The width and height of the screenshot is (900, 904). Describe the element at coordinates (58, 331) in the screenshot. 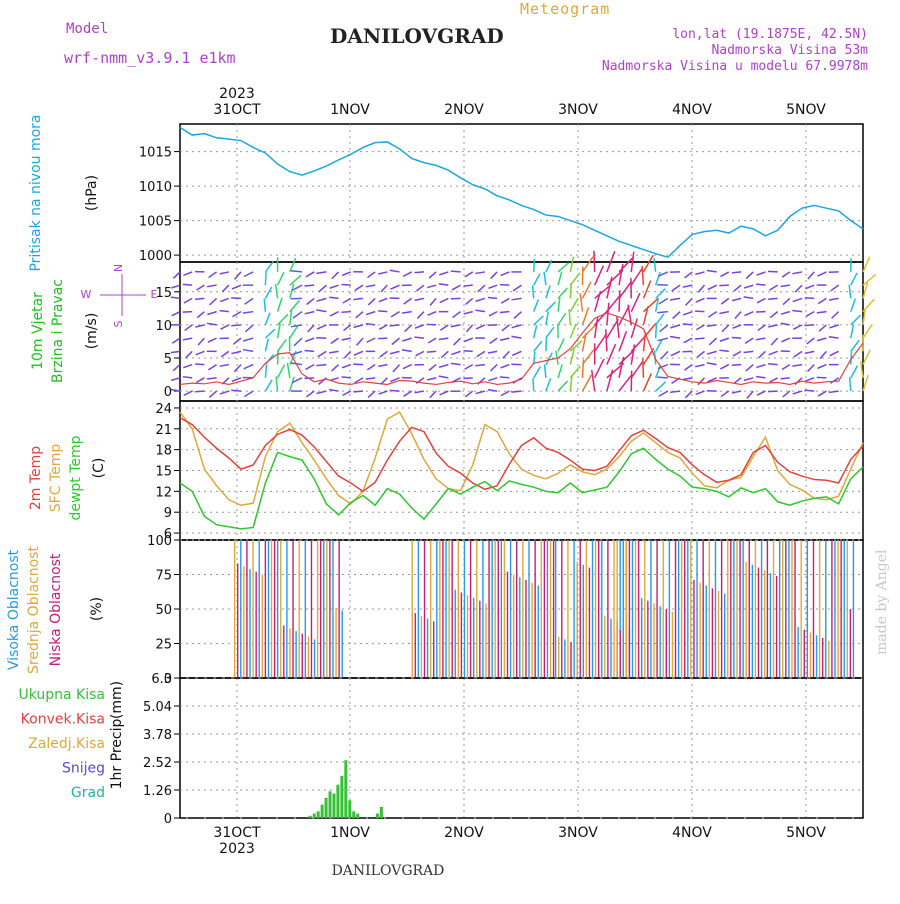

I see `wind-sublabel: Brzina i Pravac` at that location.